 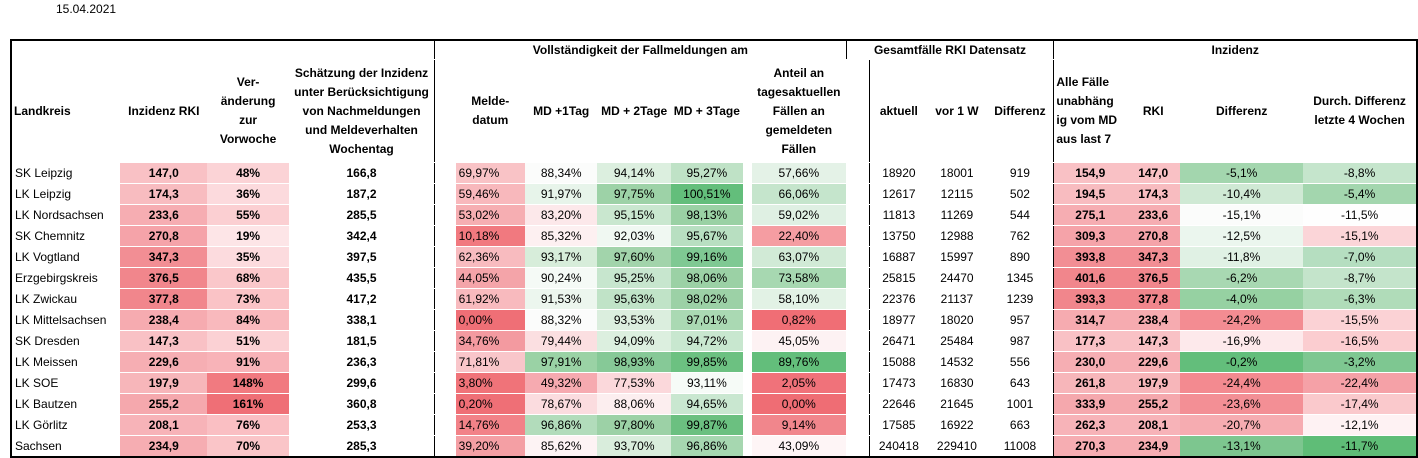 I want to click on cell-alle-faelle: 261,8, so click(x=1090, y=383).